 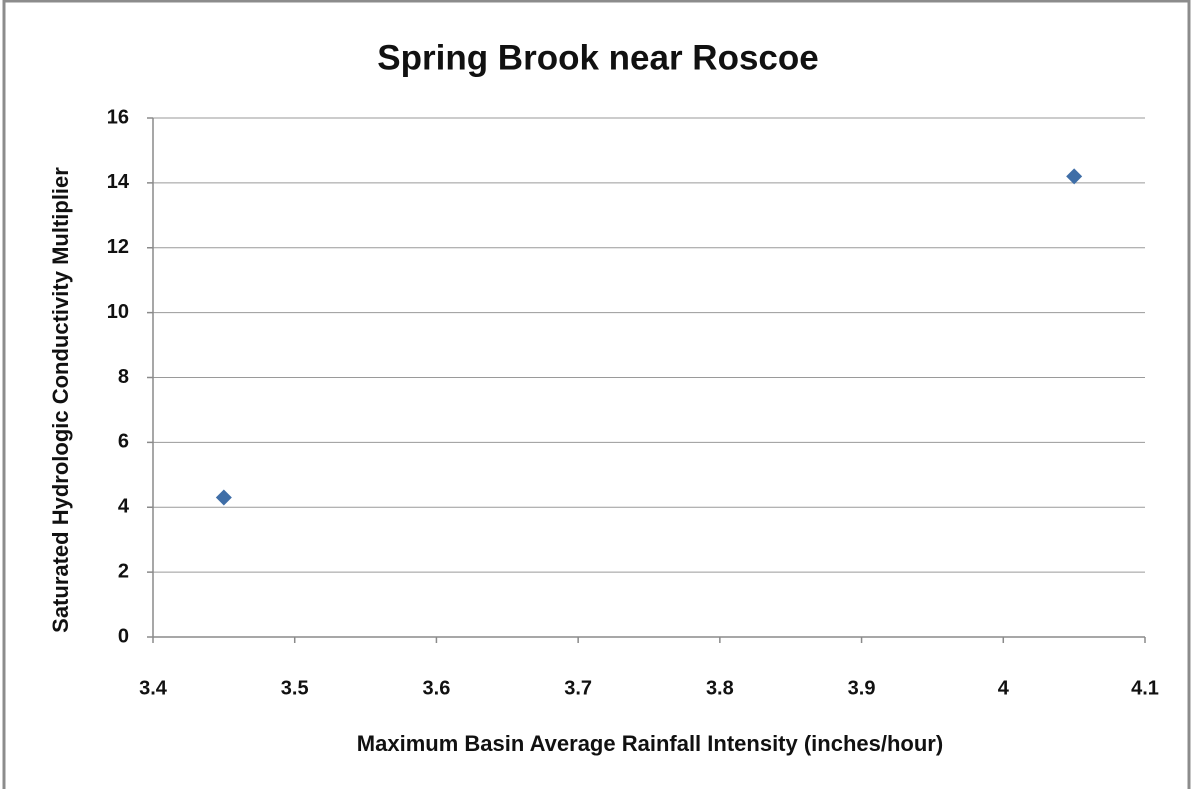 What do you see at coordinates (124, 507) in the screenshot?
I see `y-tick-label: 4` at bounding box center [124, 507].